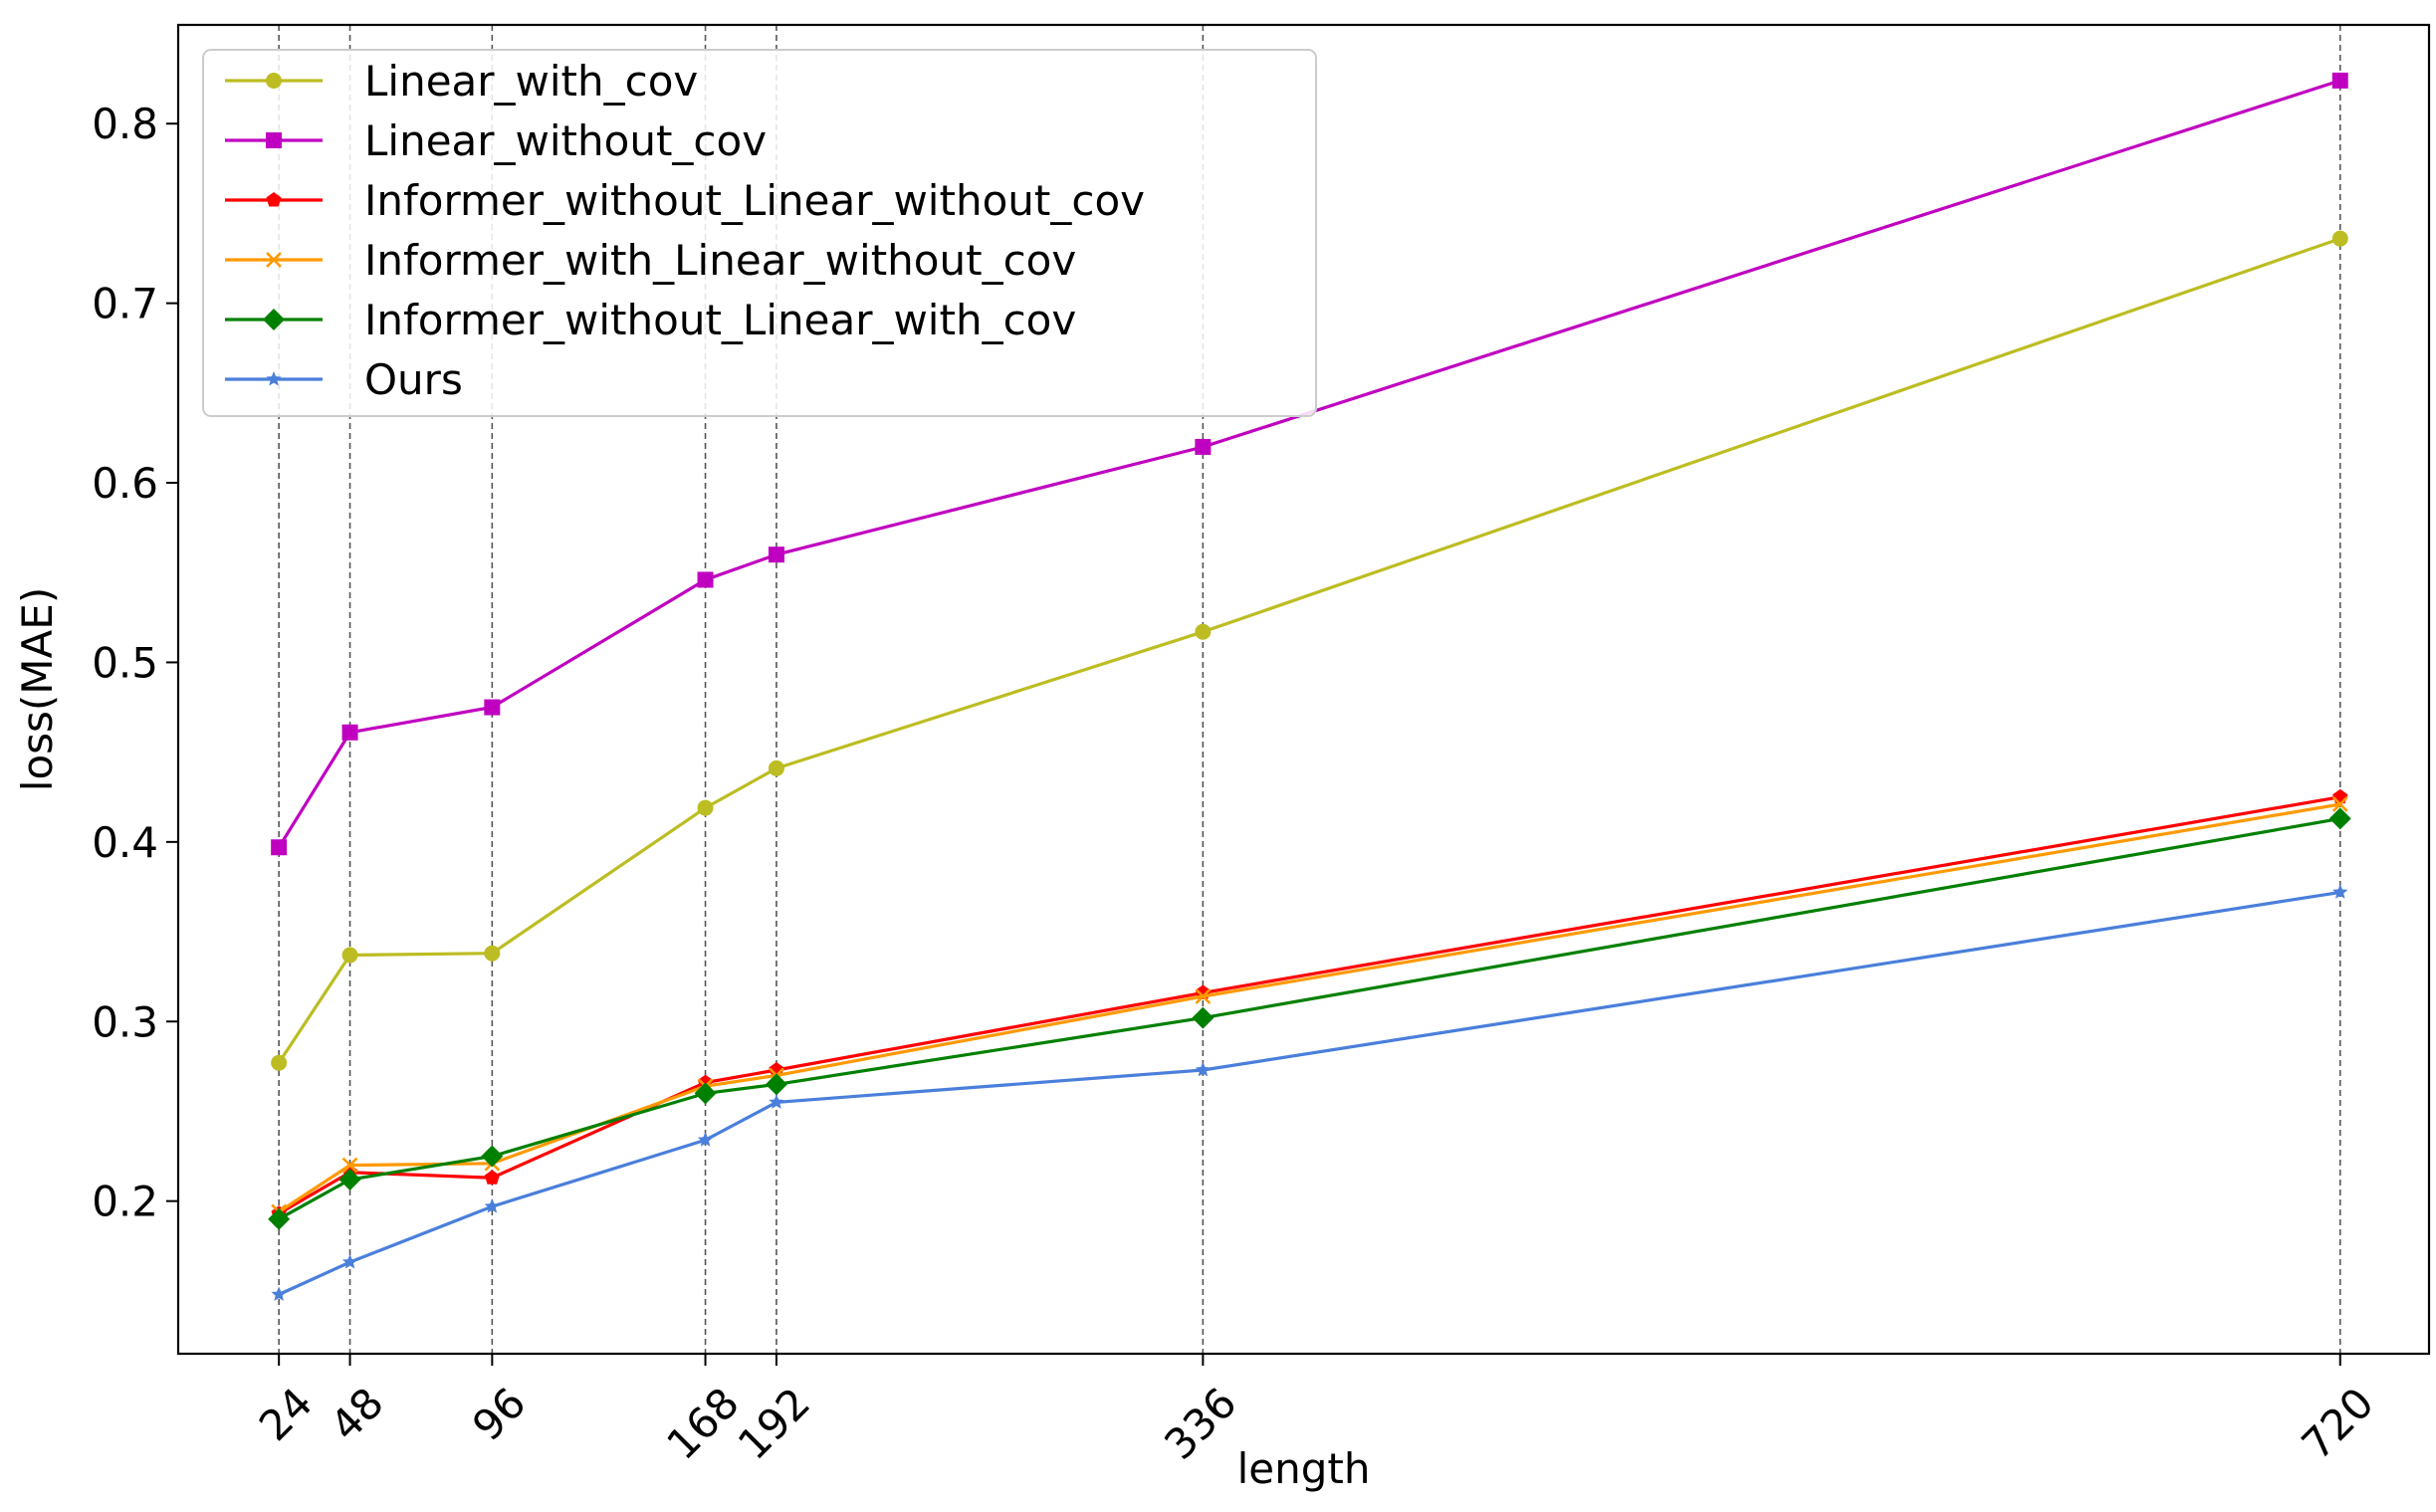  I want to click on legend-label: Ours, so click(413, 379).